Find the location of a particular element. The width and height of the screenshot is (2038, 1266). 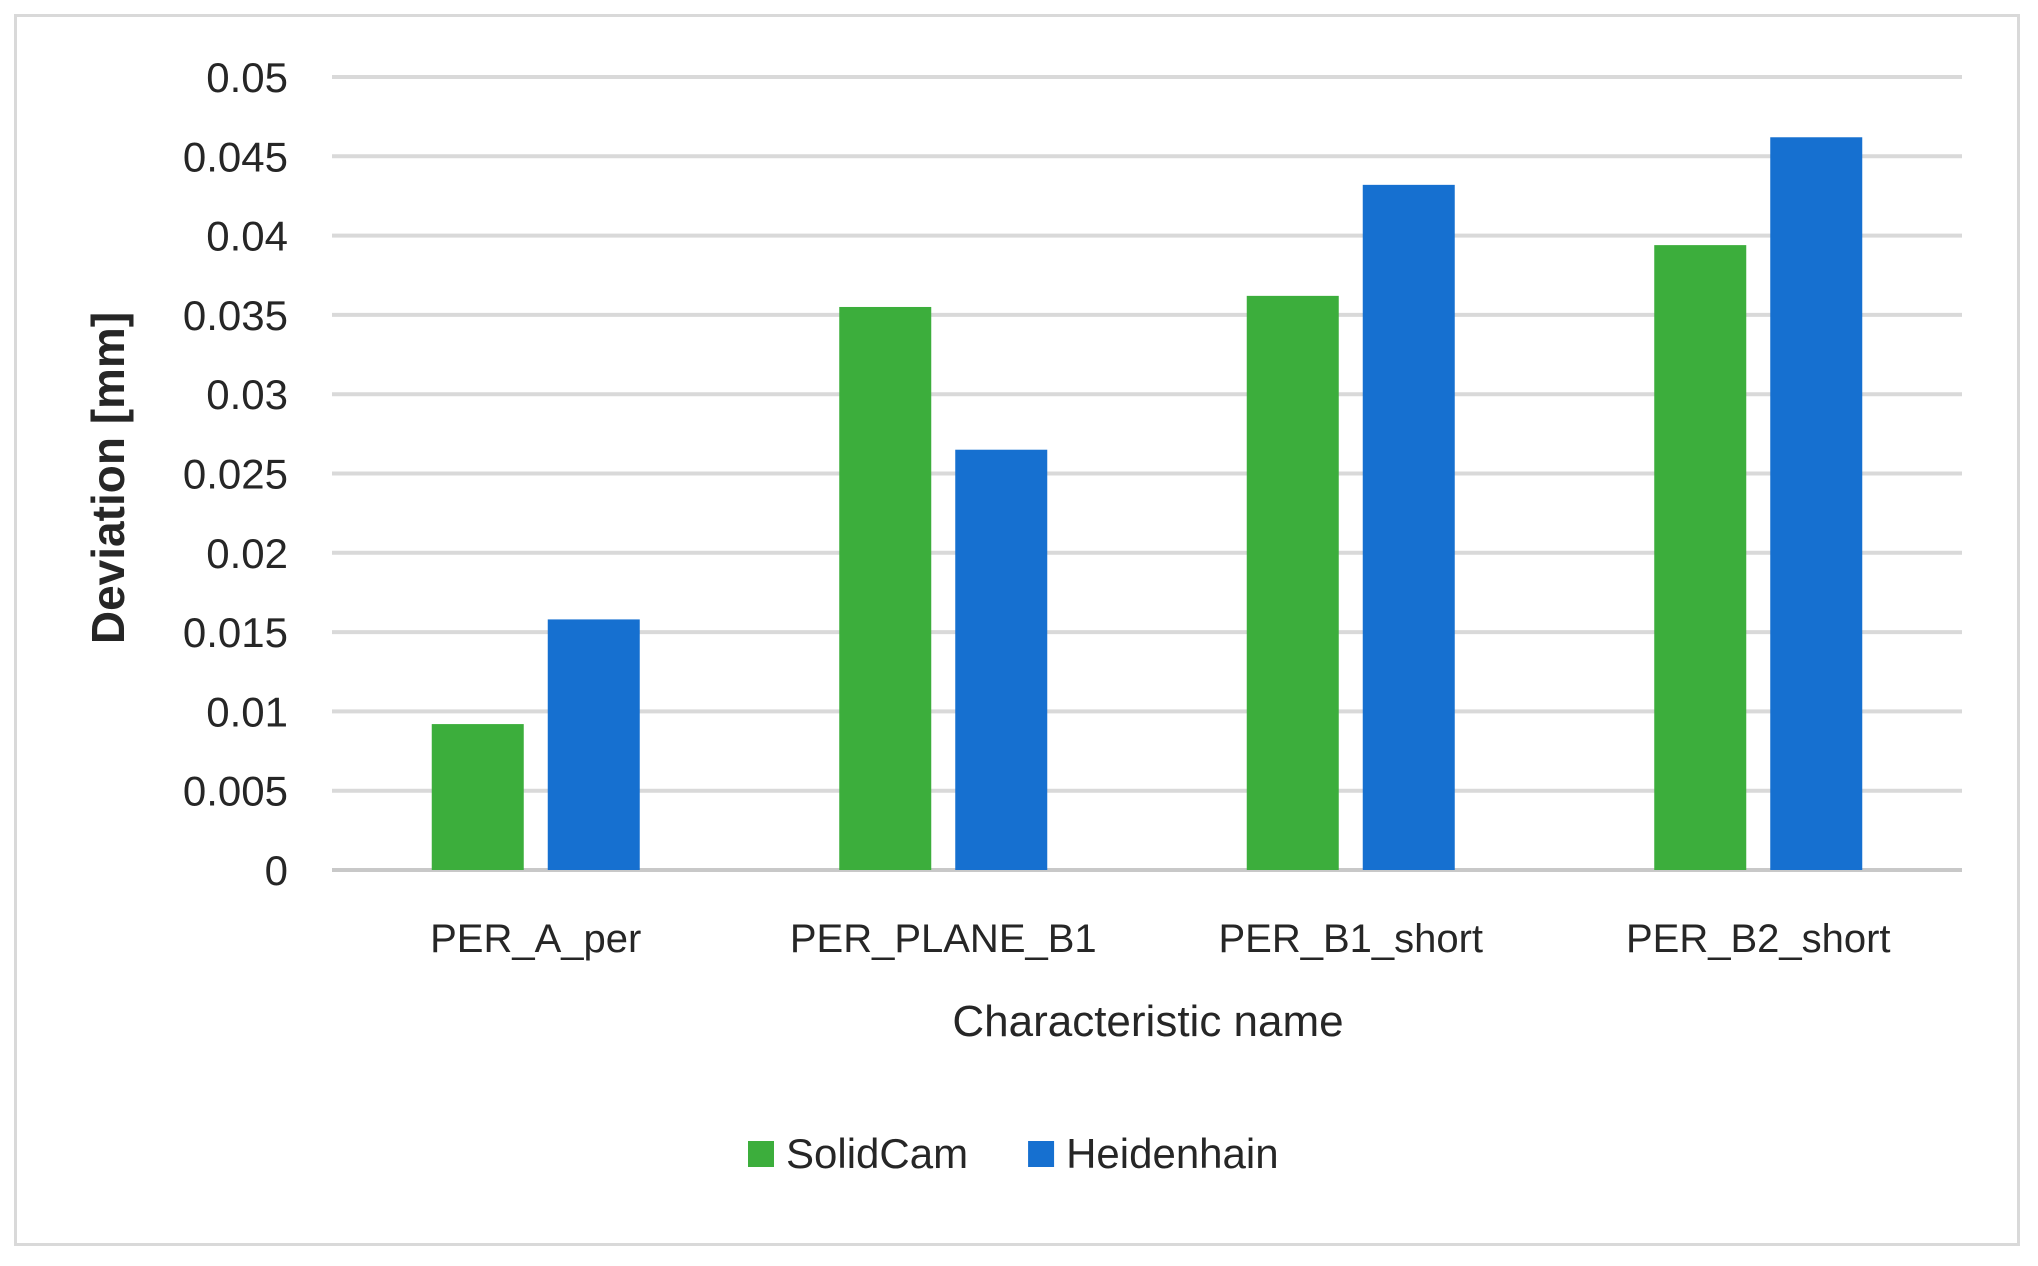

y-axis-label: Deviation [mm] is located at coordinates (108, 478).